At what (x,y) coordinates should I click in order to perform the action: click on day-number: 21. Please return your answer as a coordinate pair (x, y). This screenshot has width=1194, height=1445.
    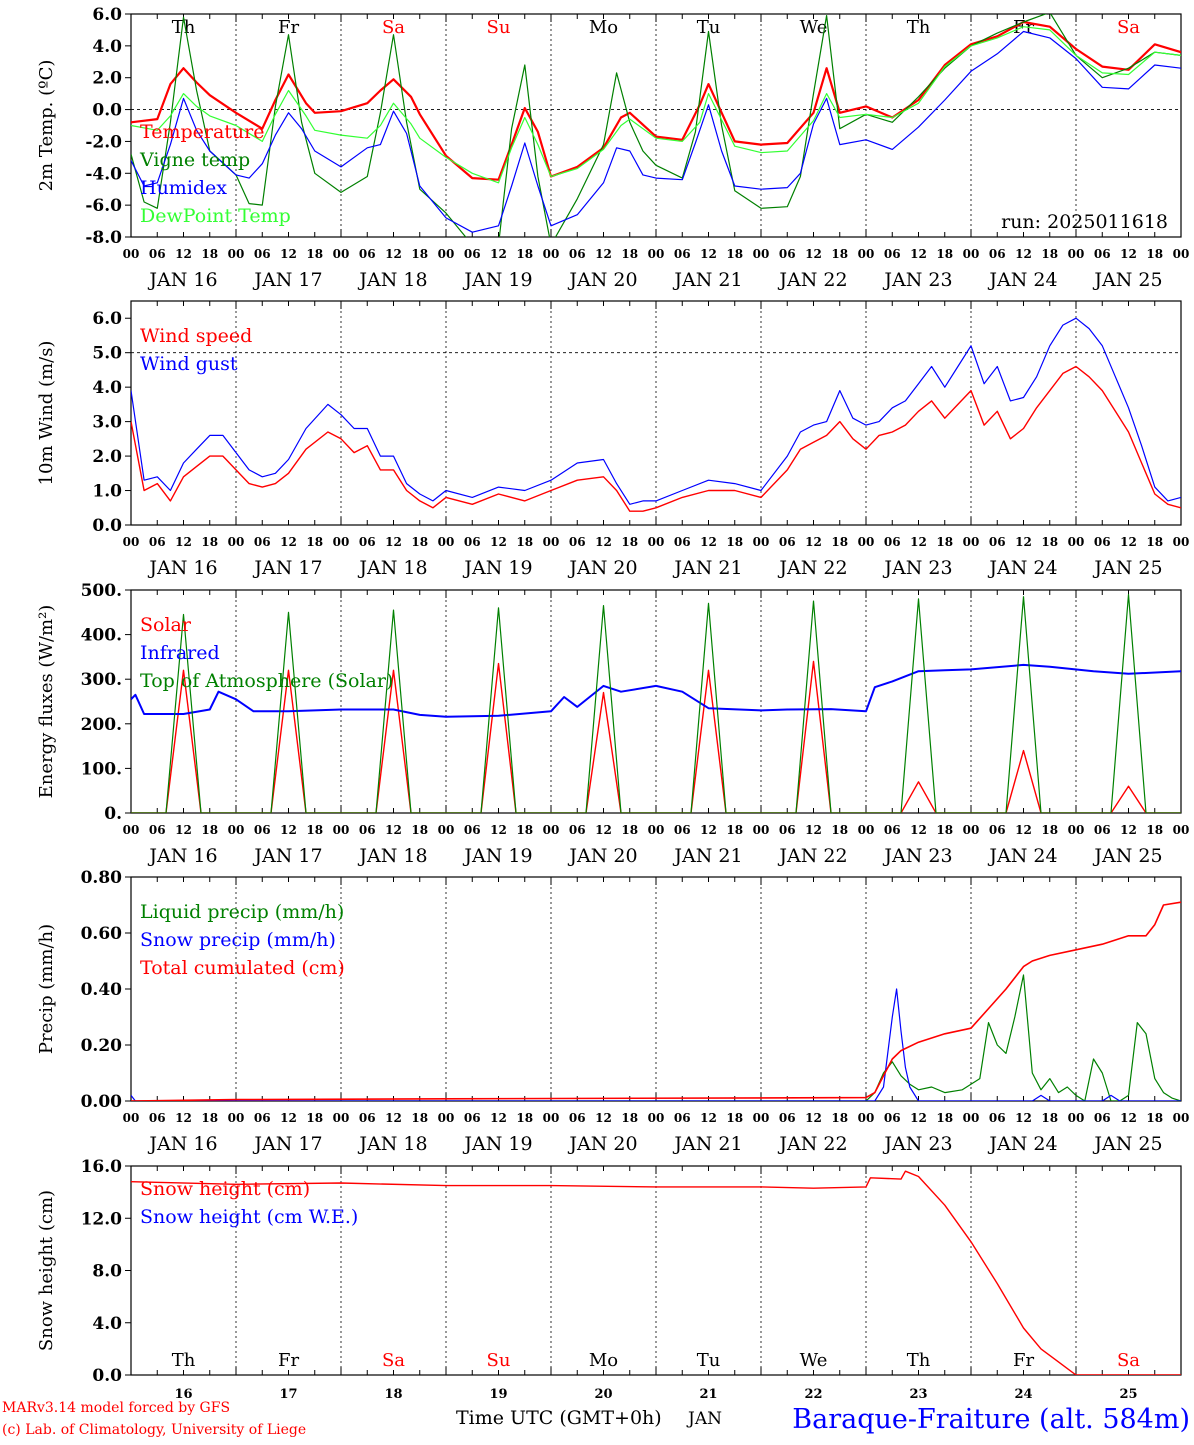
    Looking at the image, I should click on (708, 1394).